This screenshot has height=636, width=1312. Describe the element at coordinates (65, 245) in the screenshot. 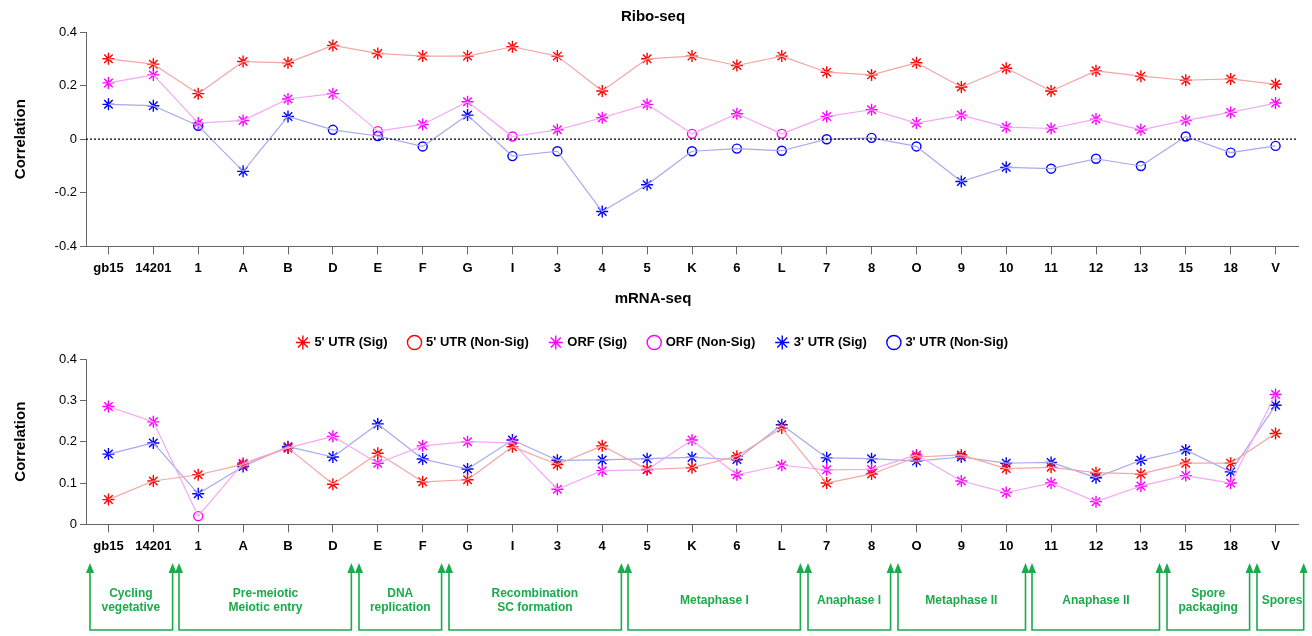

I see `y-tick-label: -0.4` at that location.